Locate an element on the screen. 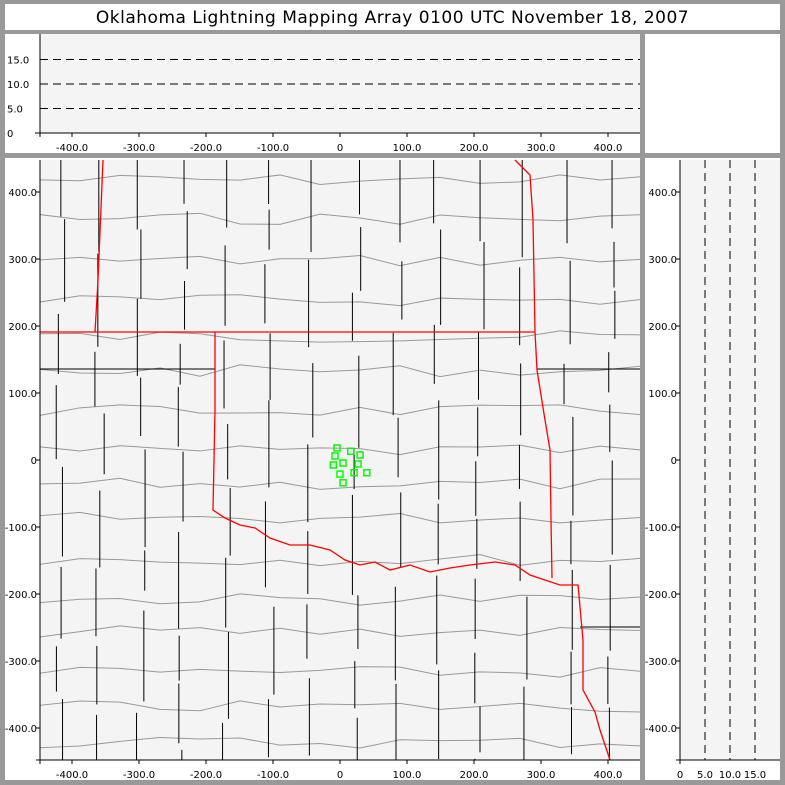 The width and height of the screenshot is (785, 785). side-x-tick-label: 15.0 is located at coordinates (755, 775).